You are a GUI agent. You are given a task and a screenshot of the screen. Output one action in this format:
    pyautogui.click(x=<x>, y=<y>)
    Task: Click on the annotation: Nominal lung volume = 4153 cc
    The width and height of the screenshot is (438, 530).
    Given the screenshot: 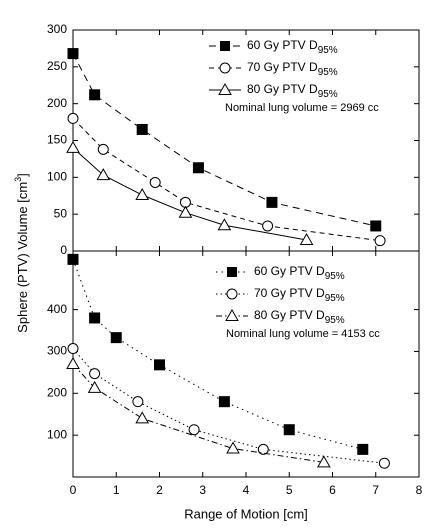 What is the action you would take?
    pyautogui.click(x=303, y=334)
    